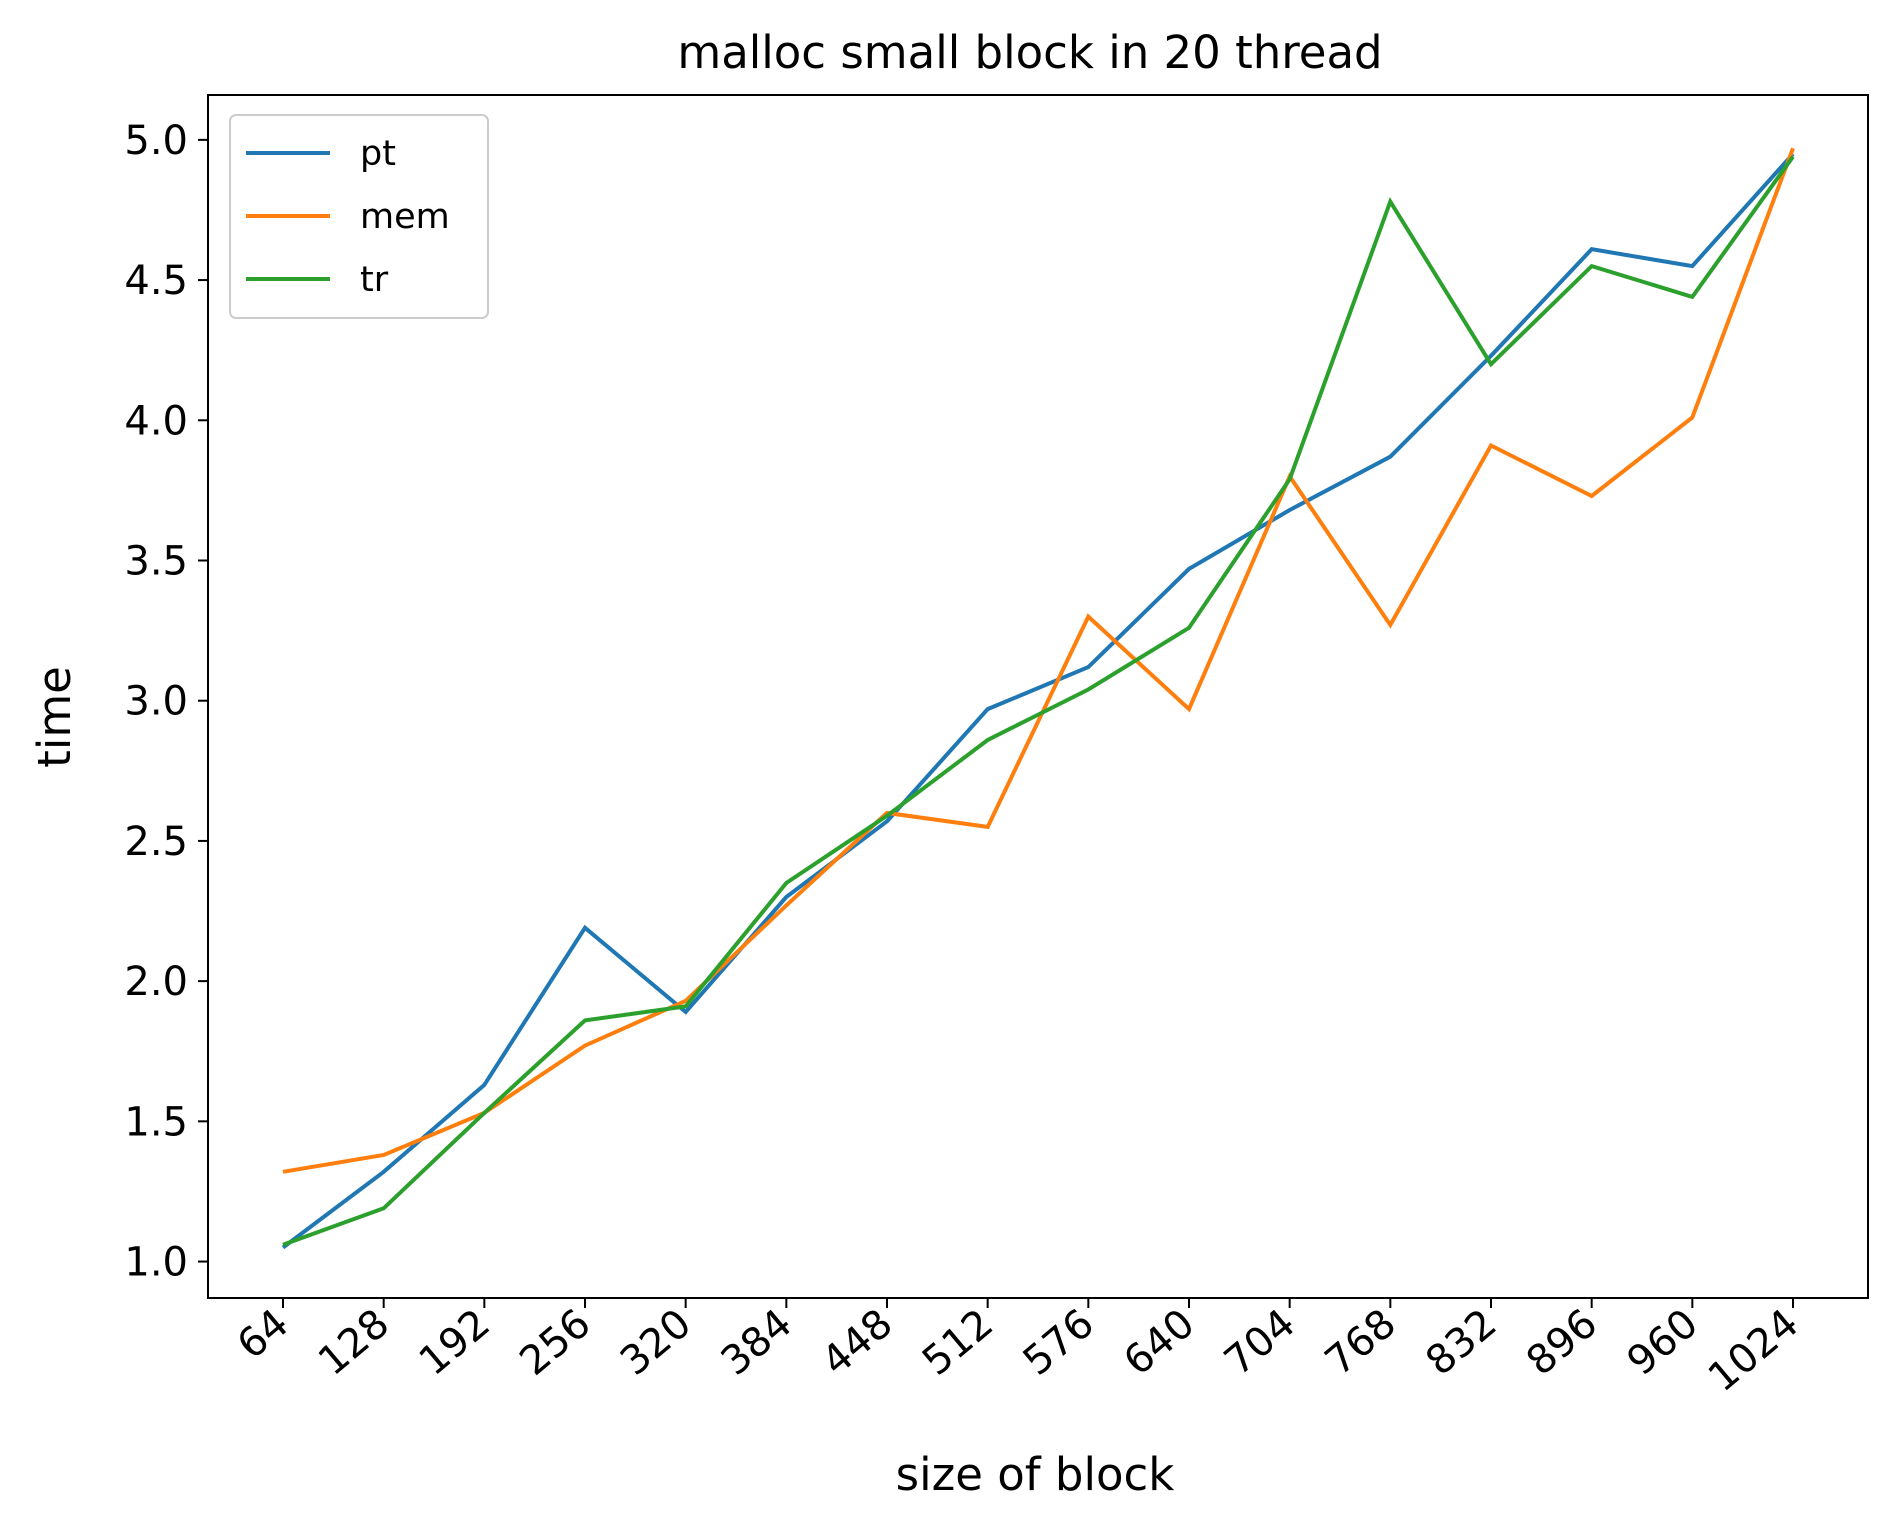  What do you see at coordinates (54, 717) in the screenshot?
I see `y-axis-title: time` at bounding box center [54, 717].